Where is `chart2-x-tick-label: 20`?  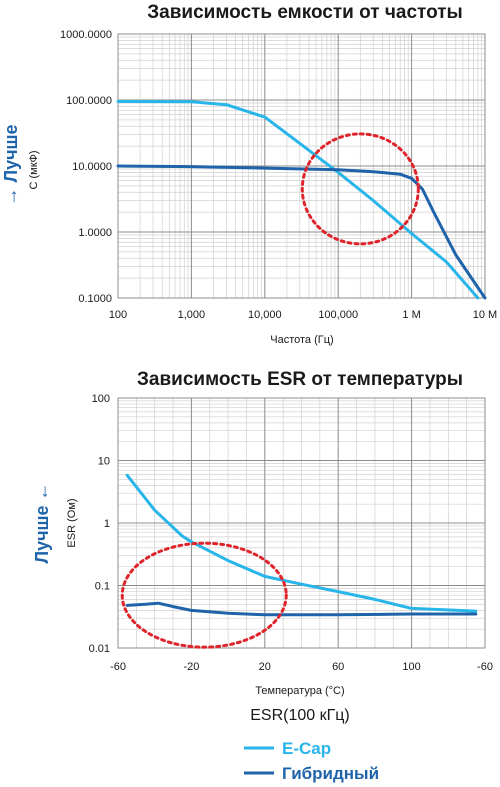
chart2-x-tick-label: 20 is located at coordinates (265, 667).